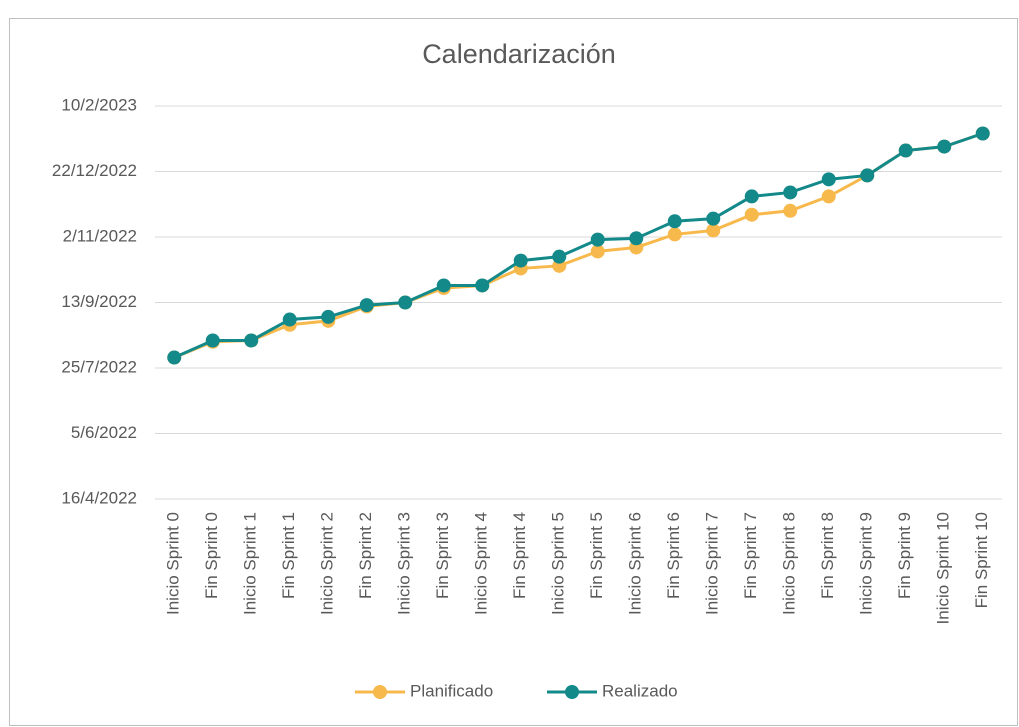 This screenshot has width=1019, height=727. I want to click on x-tick-label: Fin Sprint 8, so click(827, 555).